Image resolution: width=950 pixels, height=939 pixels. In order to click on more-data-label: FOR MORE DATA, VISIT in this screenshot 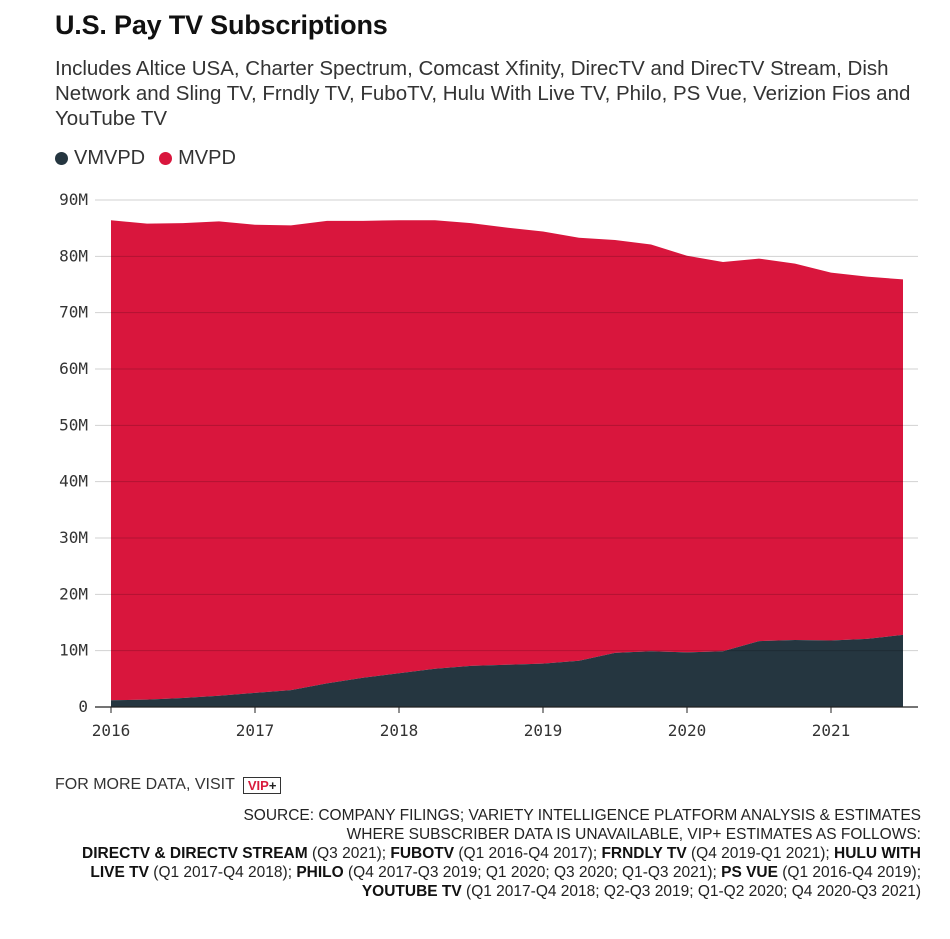, I will do `click(145, 784)`.